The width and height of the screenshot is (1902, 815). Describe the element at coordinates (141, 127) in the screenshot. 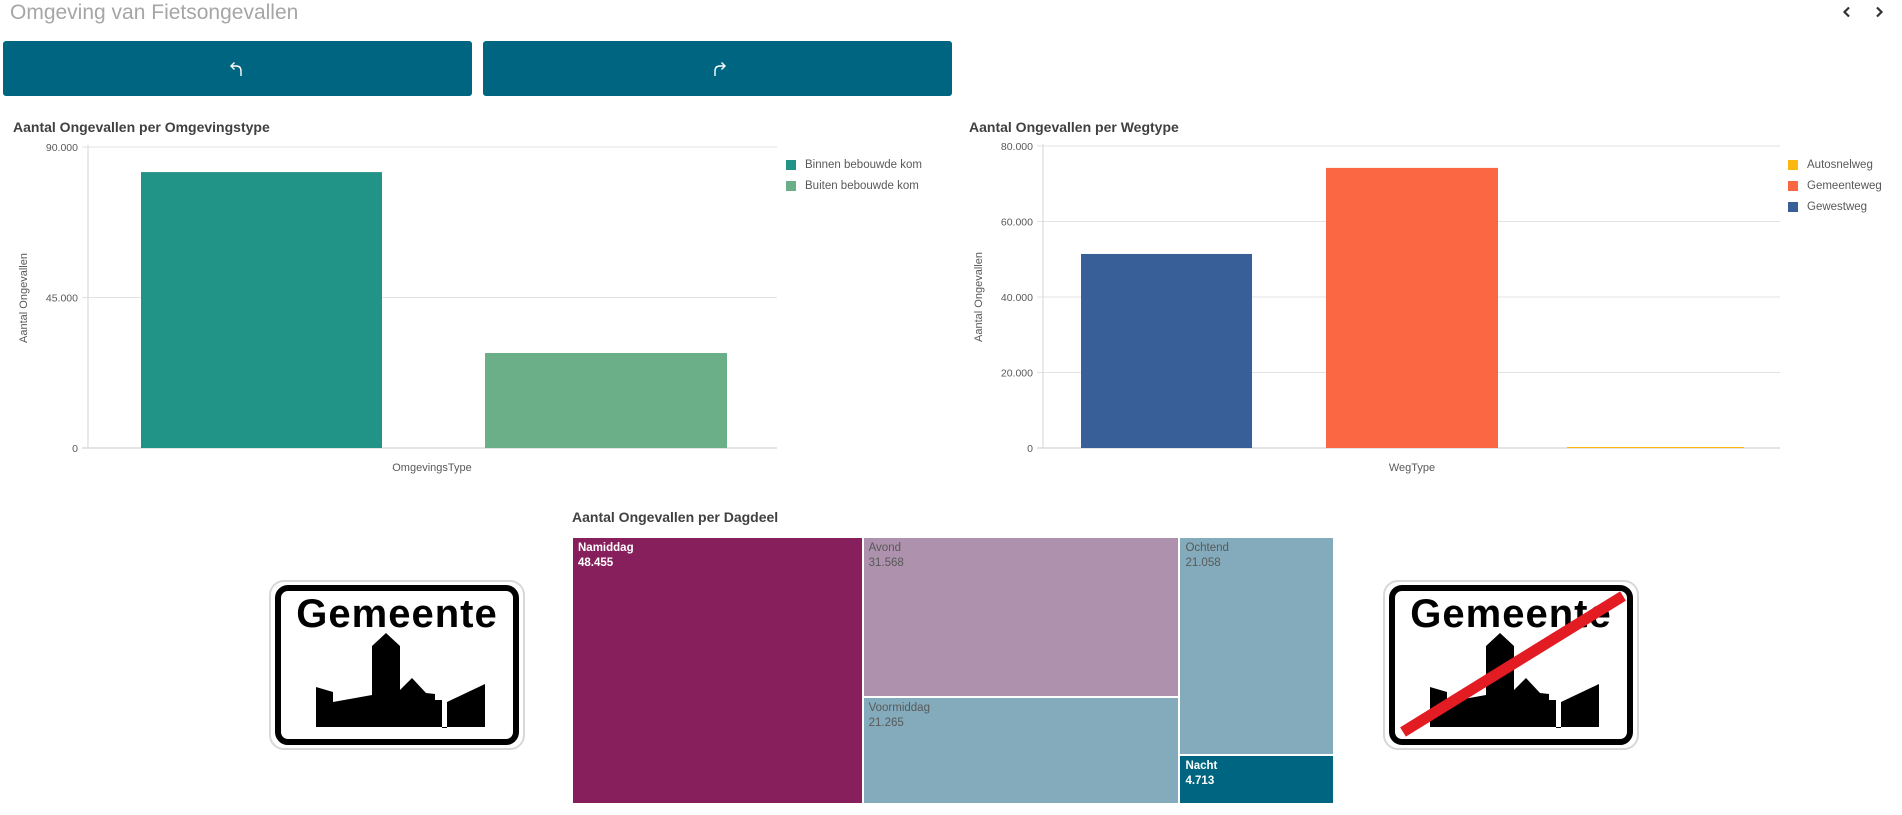

I see `chart-omgevingstype-title: Aantal Ongevallen per Omgevingstype` at that location.